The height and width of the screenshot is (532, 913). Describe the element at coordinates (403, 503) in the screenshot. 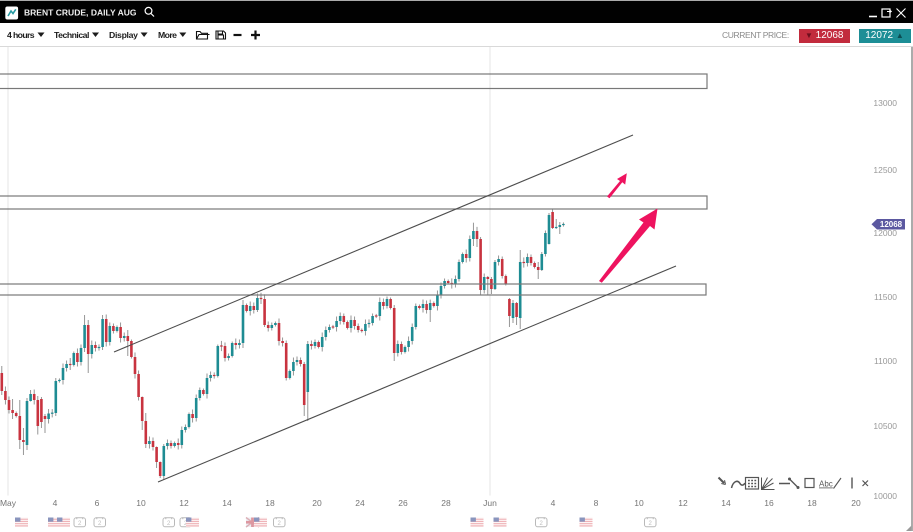

I see `svg-text: 26` at that location.